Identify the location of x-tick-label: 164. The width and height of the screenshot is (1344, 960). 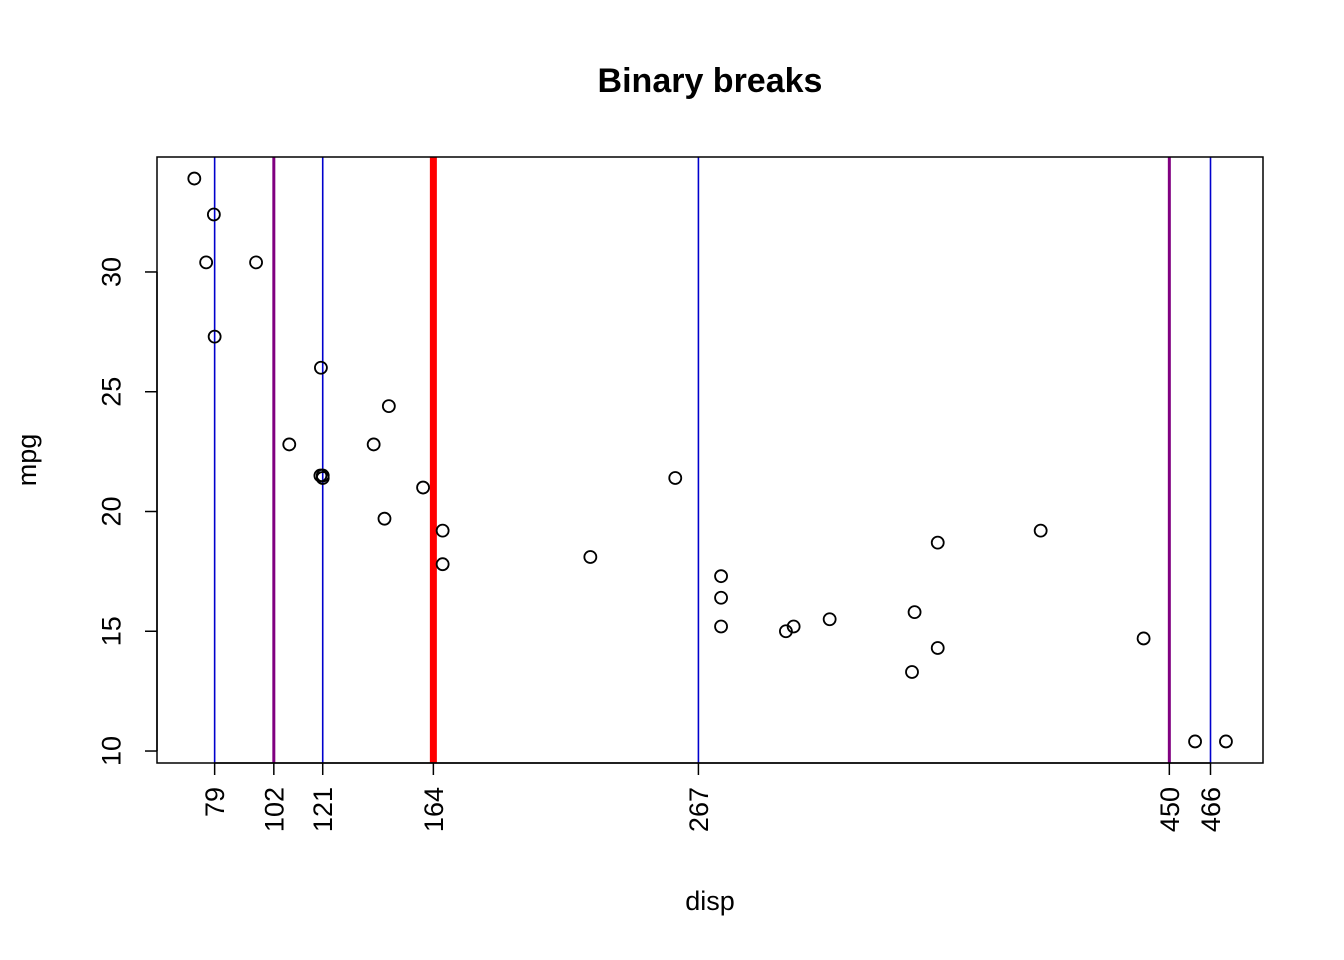
(434, 809).